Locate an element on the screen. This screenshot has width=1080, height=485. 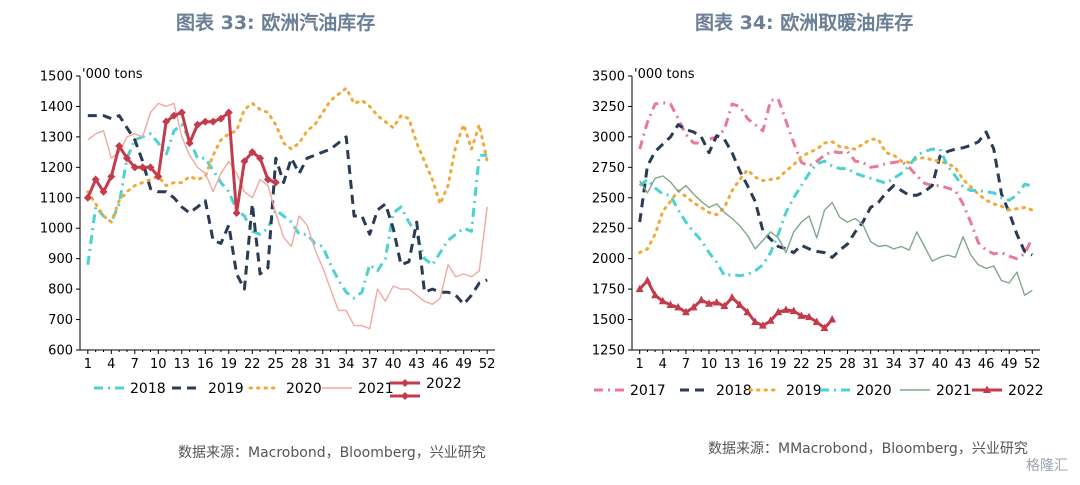
chart-2-title: 图表 34: 欧洲取暖油库存 is located at coordinates (804, 23).